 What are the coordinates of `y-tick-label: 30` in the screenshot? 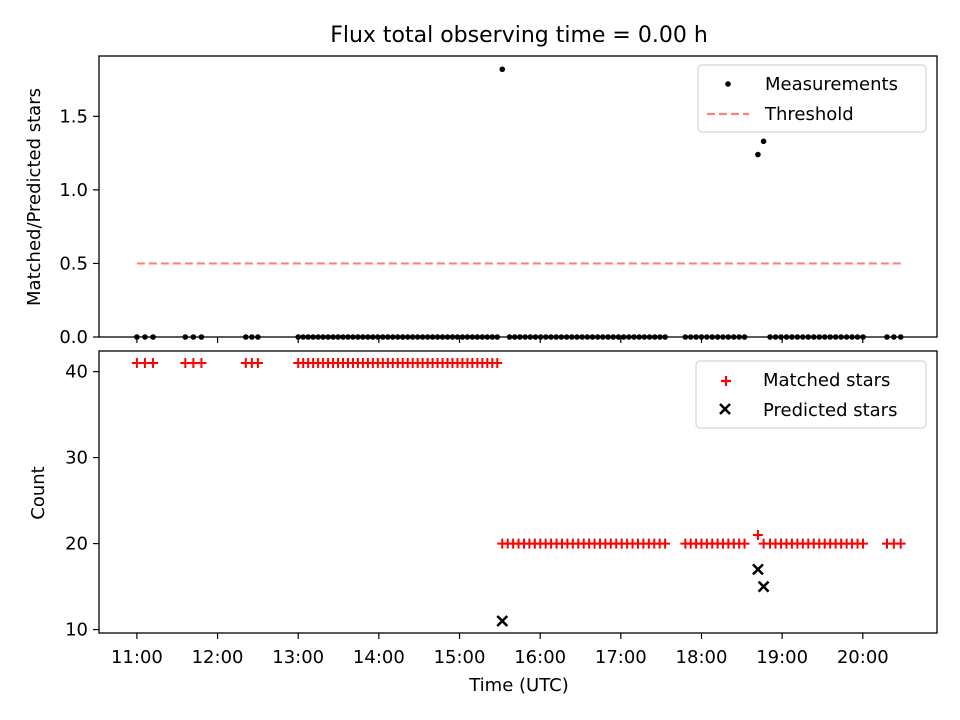 It's located at (76, 458).